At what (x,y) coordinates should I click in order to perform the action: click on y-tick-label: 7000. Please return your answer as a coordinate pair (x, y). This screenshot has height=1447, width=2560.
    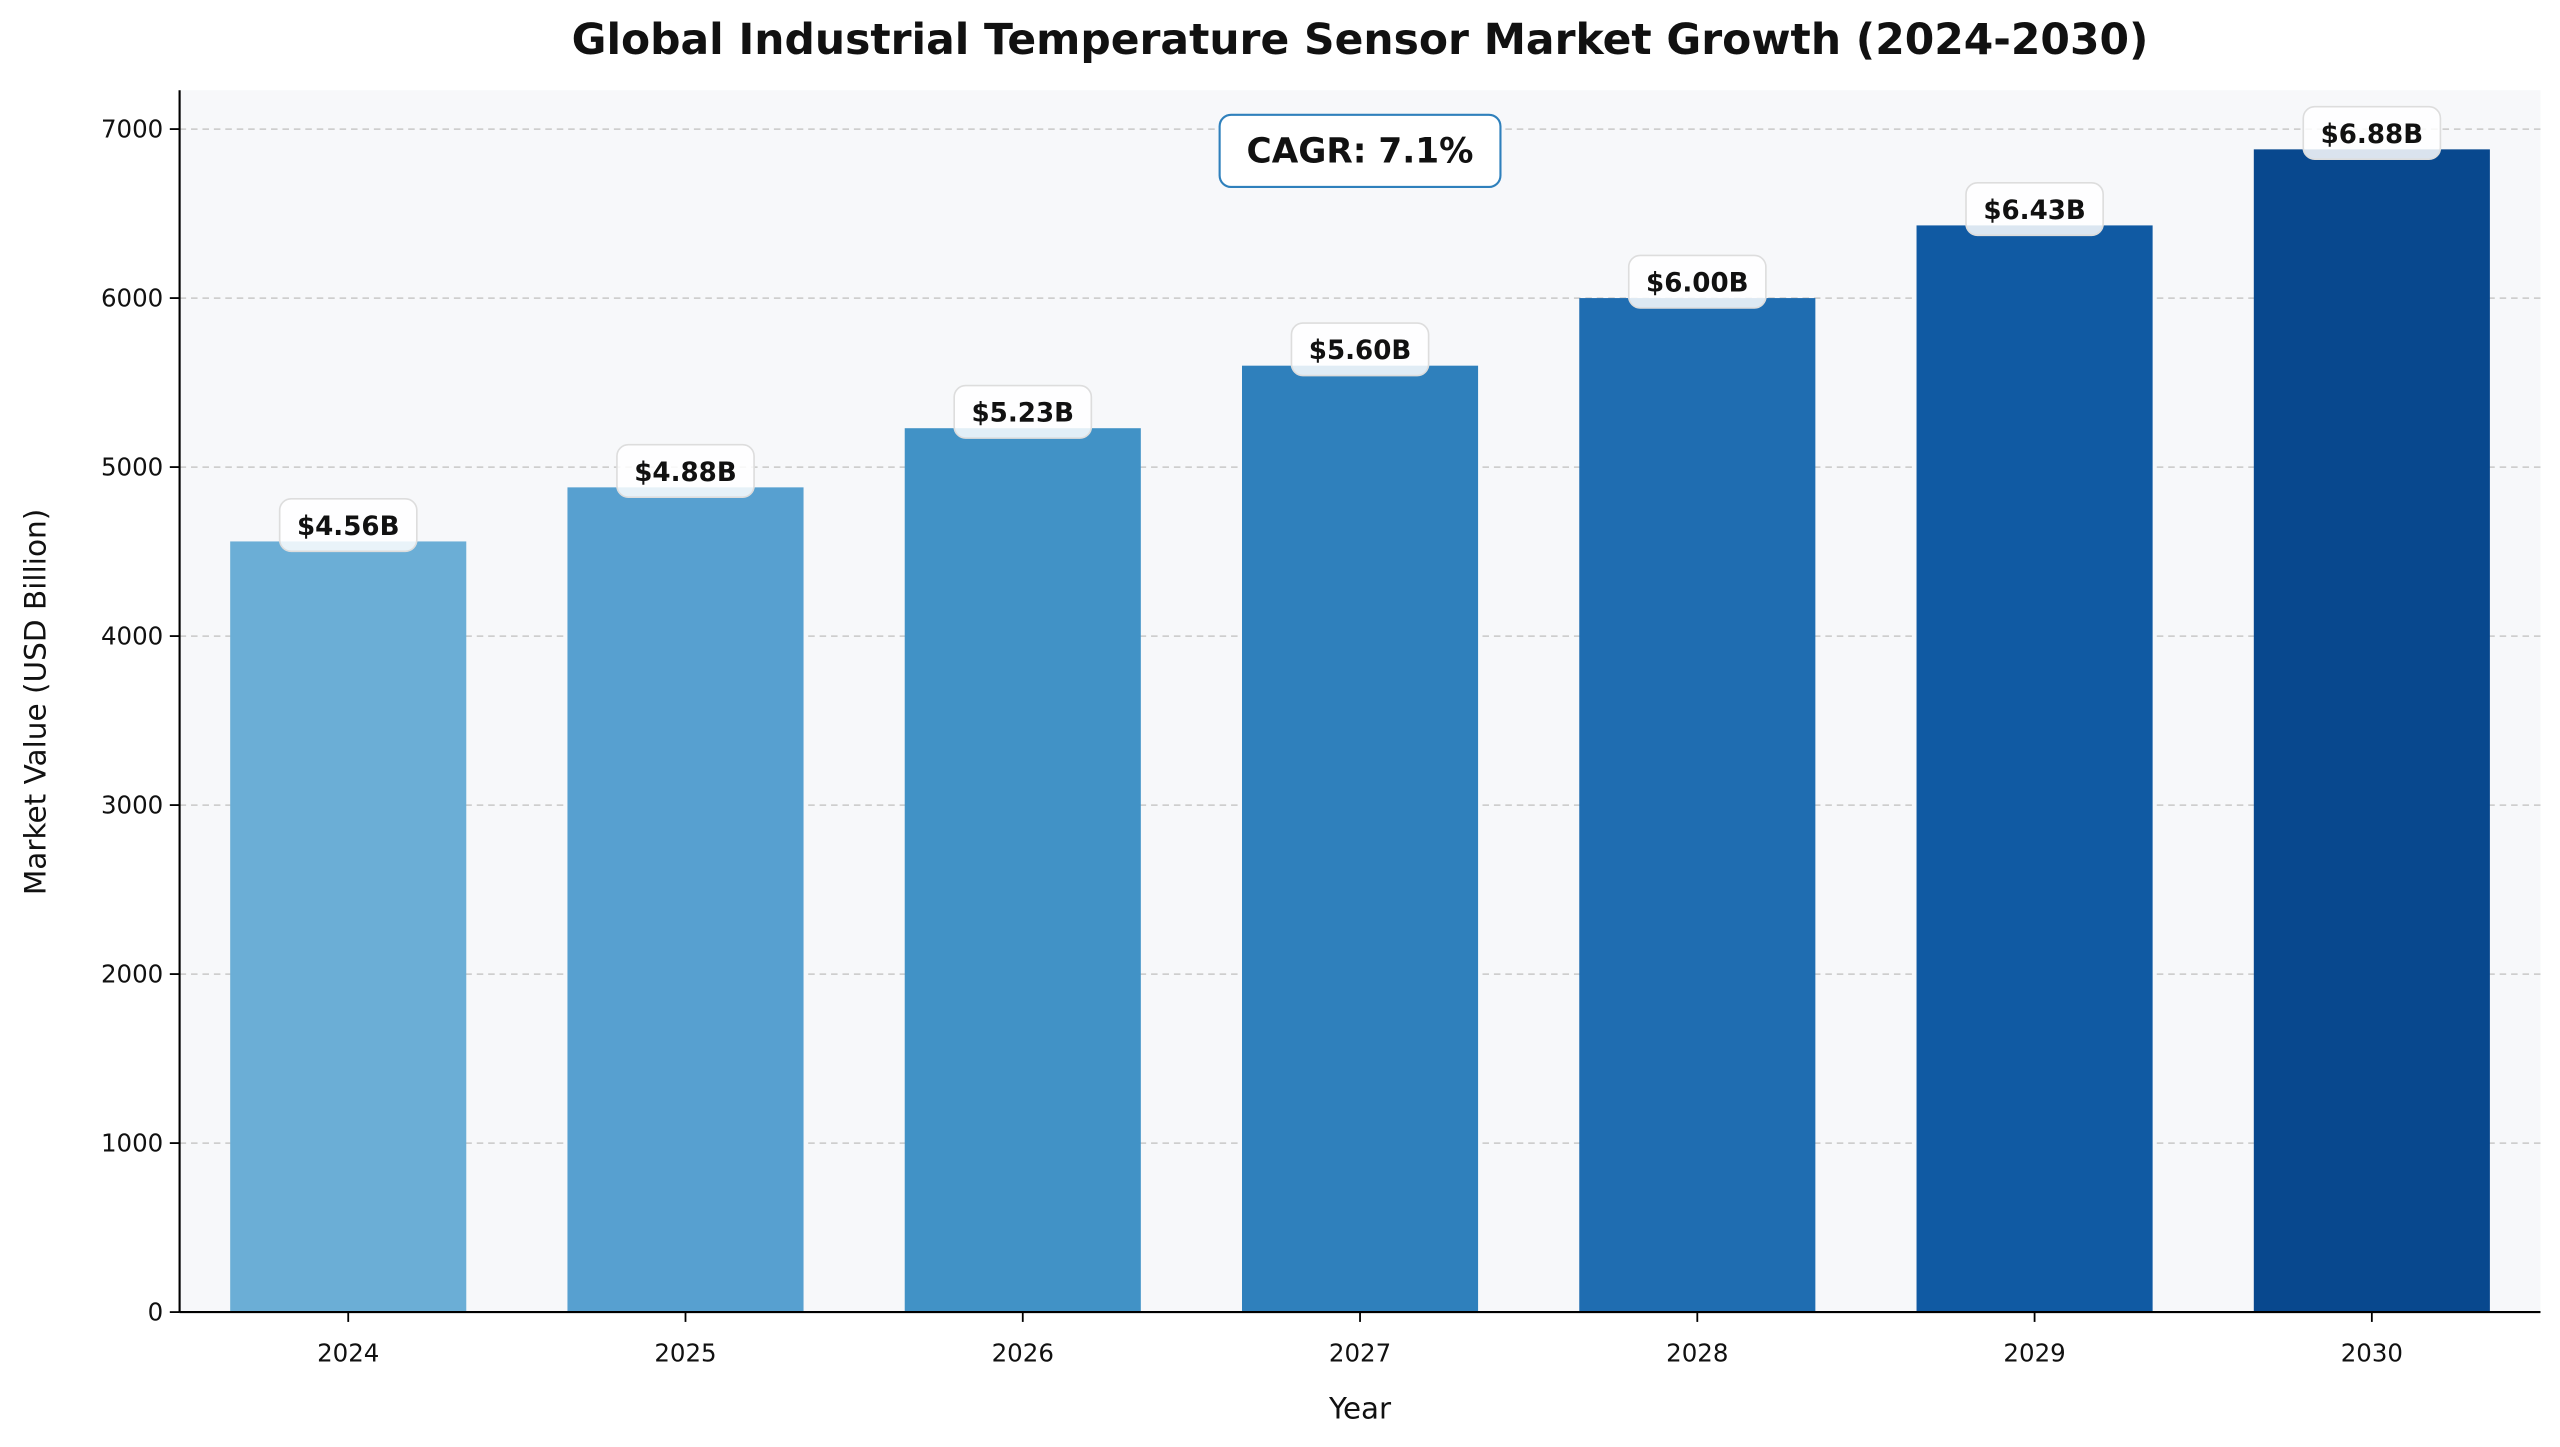
    Looking at the image, I should click on (132, 128).